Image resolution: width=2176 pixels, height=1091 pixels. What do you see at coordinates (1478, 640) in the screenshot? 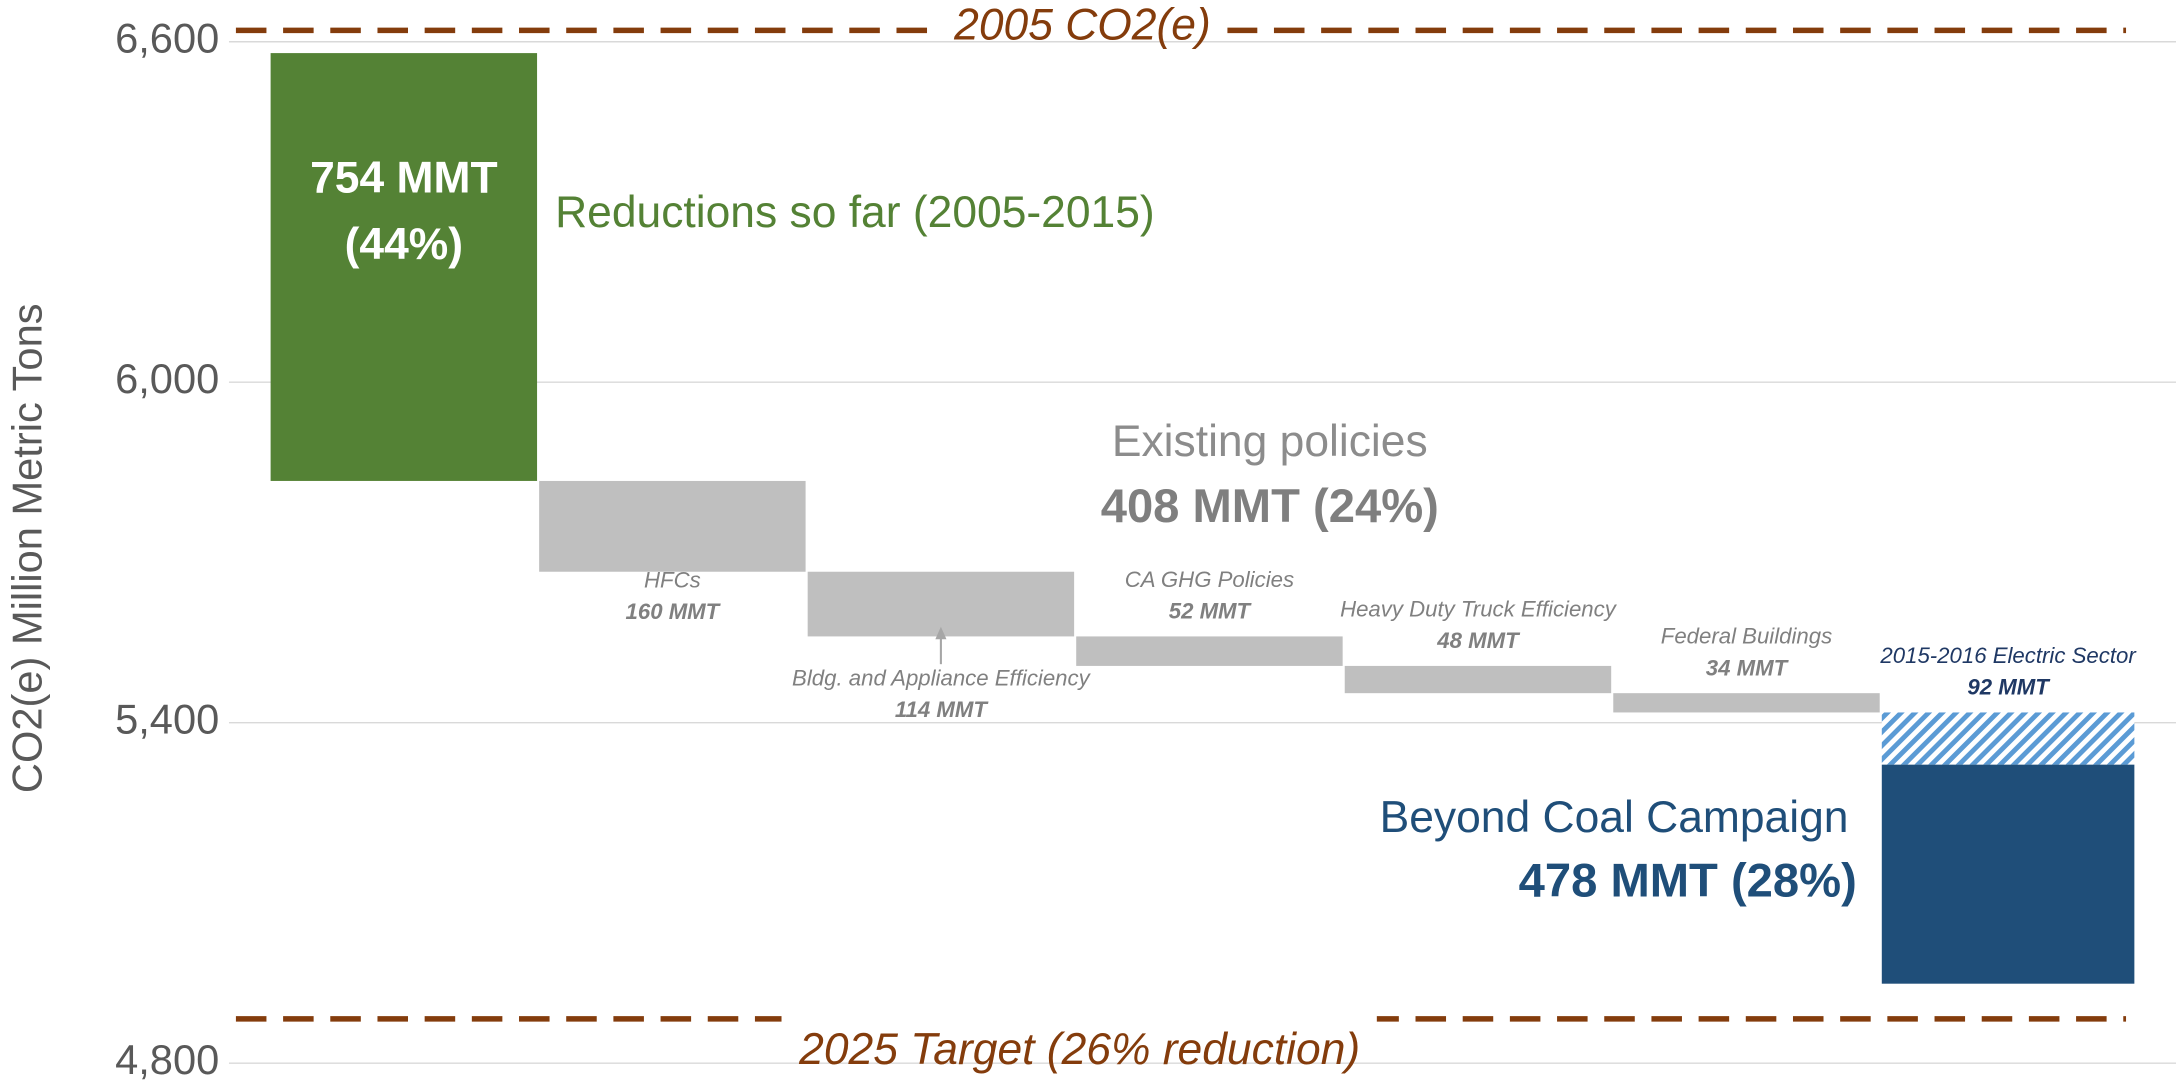
I see `step-value-label: 48 MMT` at bounding box center [1478, 640].